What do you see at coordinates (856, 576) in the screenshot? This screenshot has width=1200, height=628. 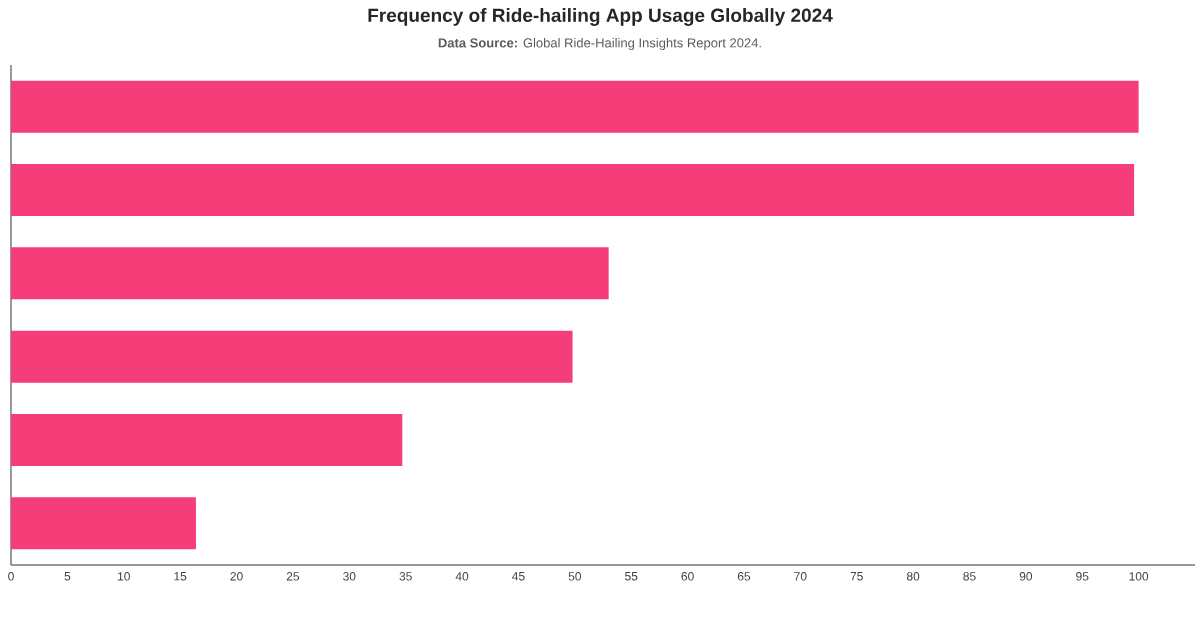 I see `x-tick-label: 75` at bounding box center [856, 576].